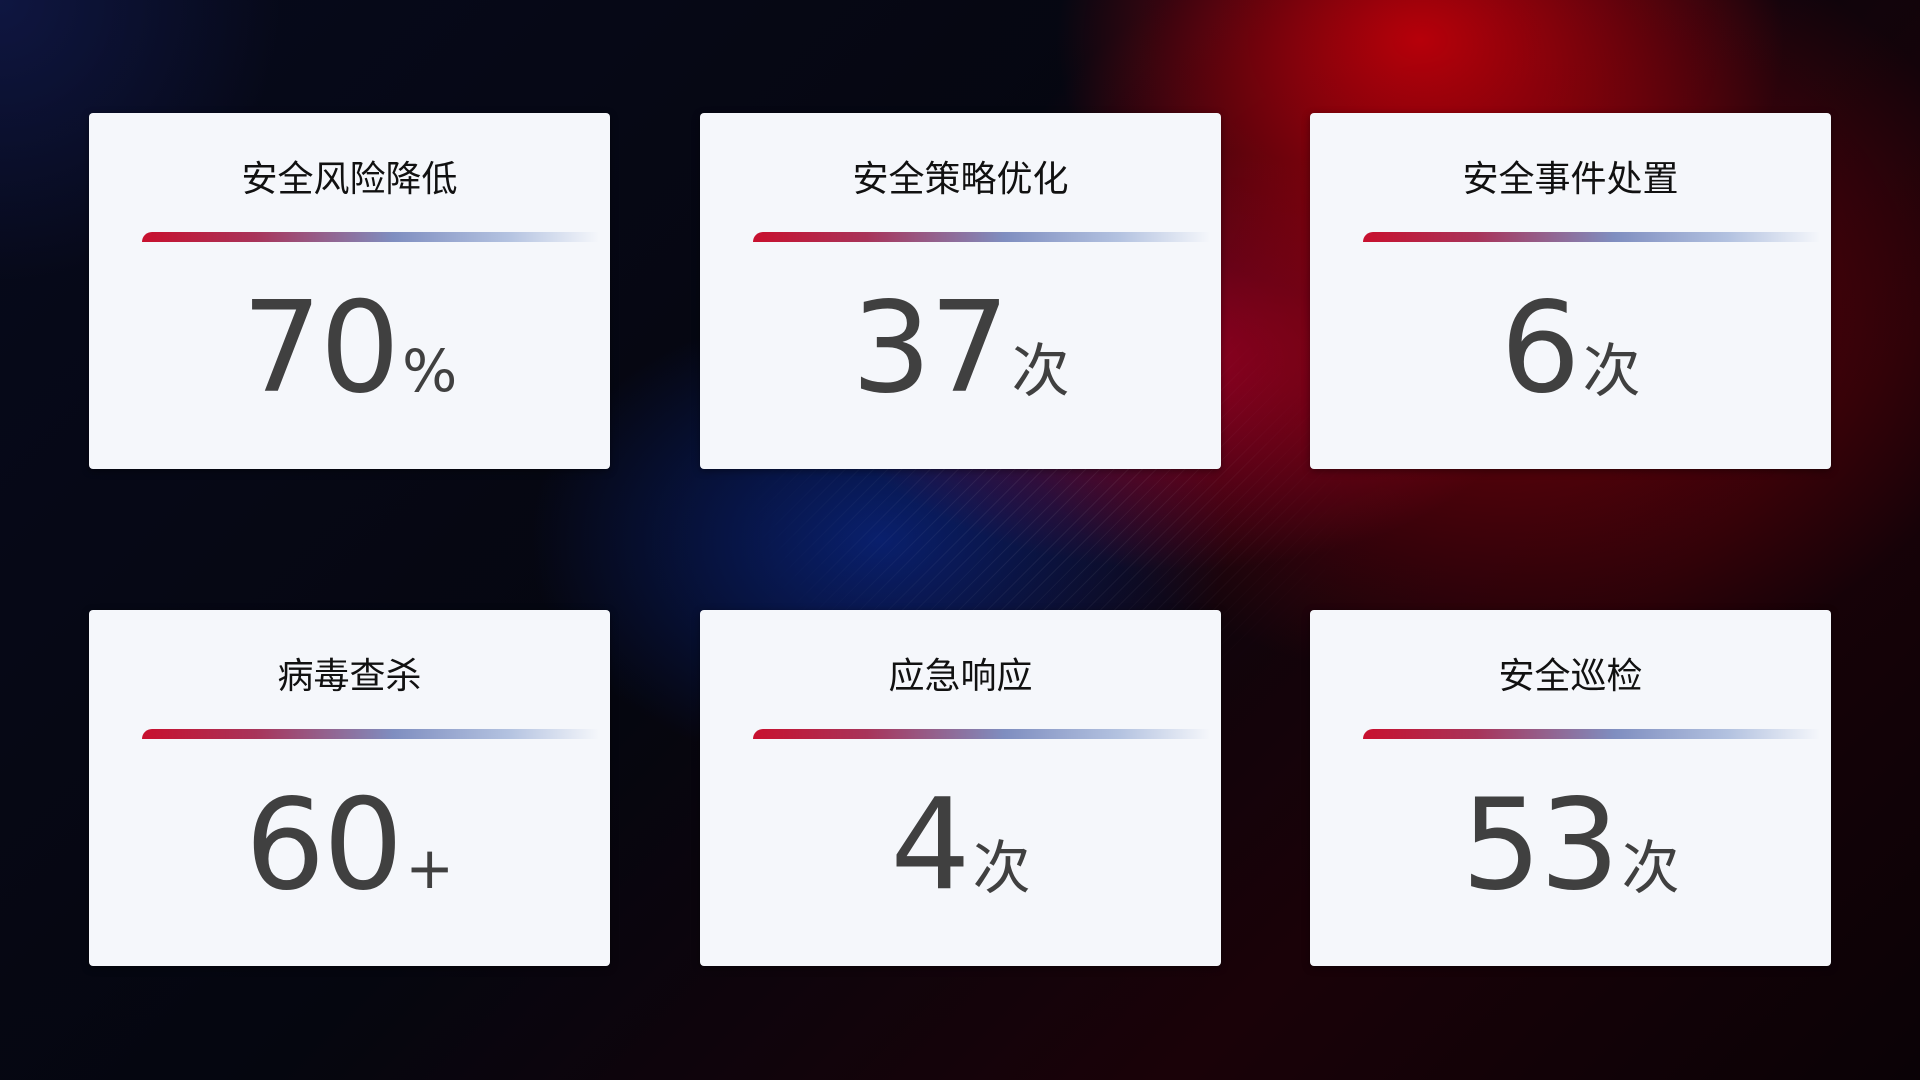  What do you see at coordinates (1570, 676) in the screenshot?
I see `card-title: 安全巡检` at bounding box center [1570, 676].